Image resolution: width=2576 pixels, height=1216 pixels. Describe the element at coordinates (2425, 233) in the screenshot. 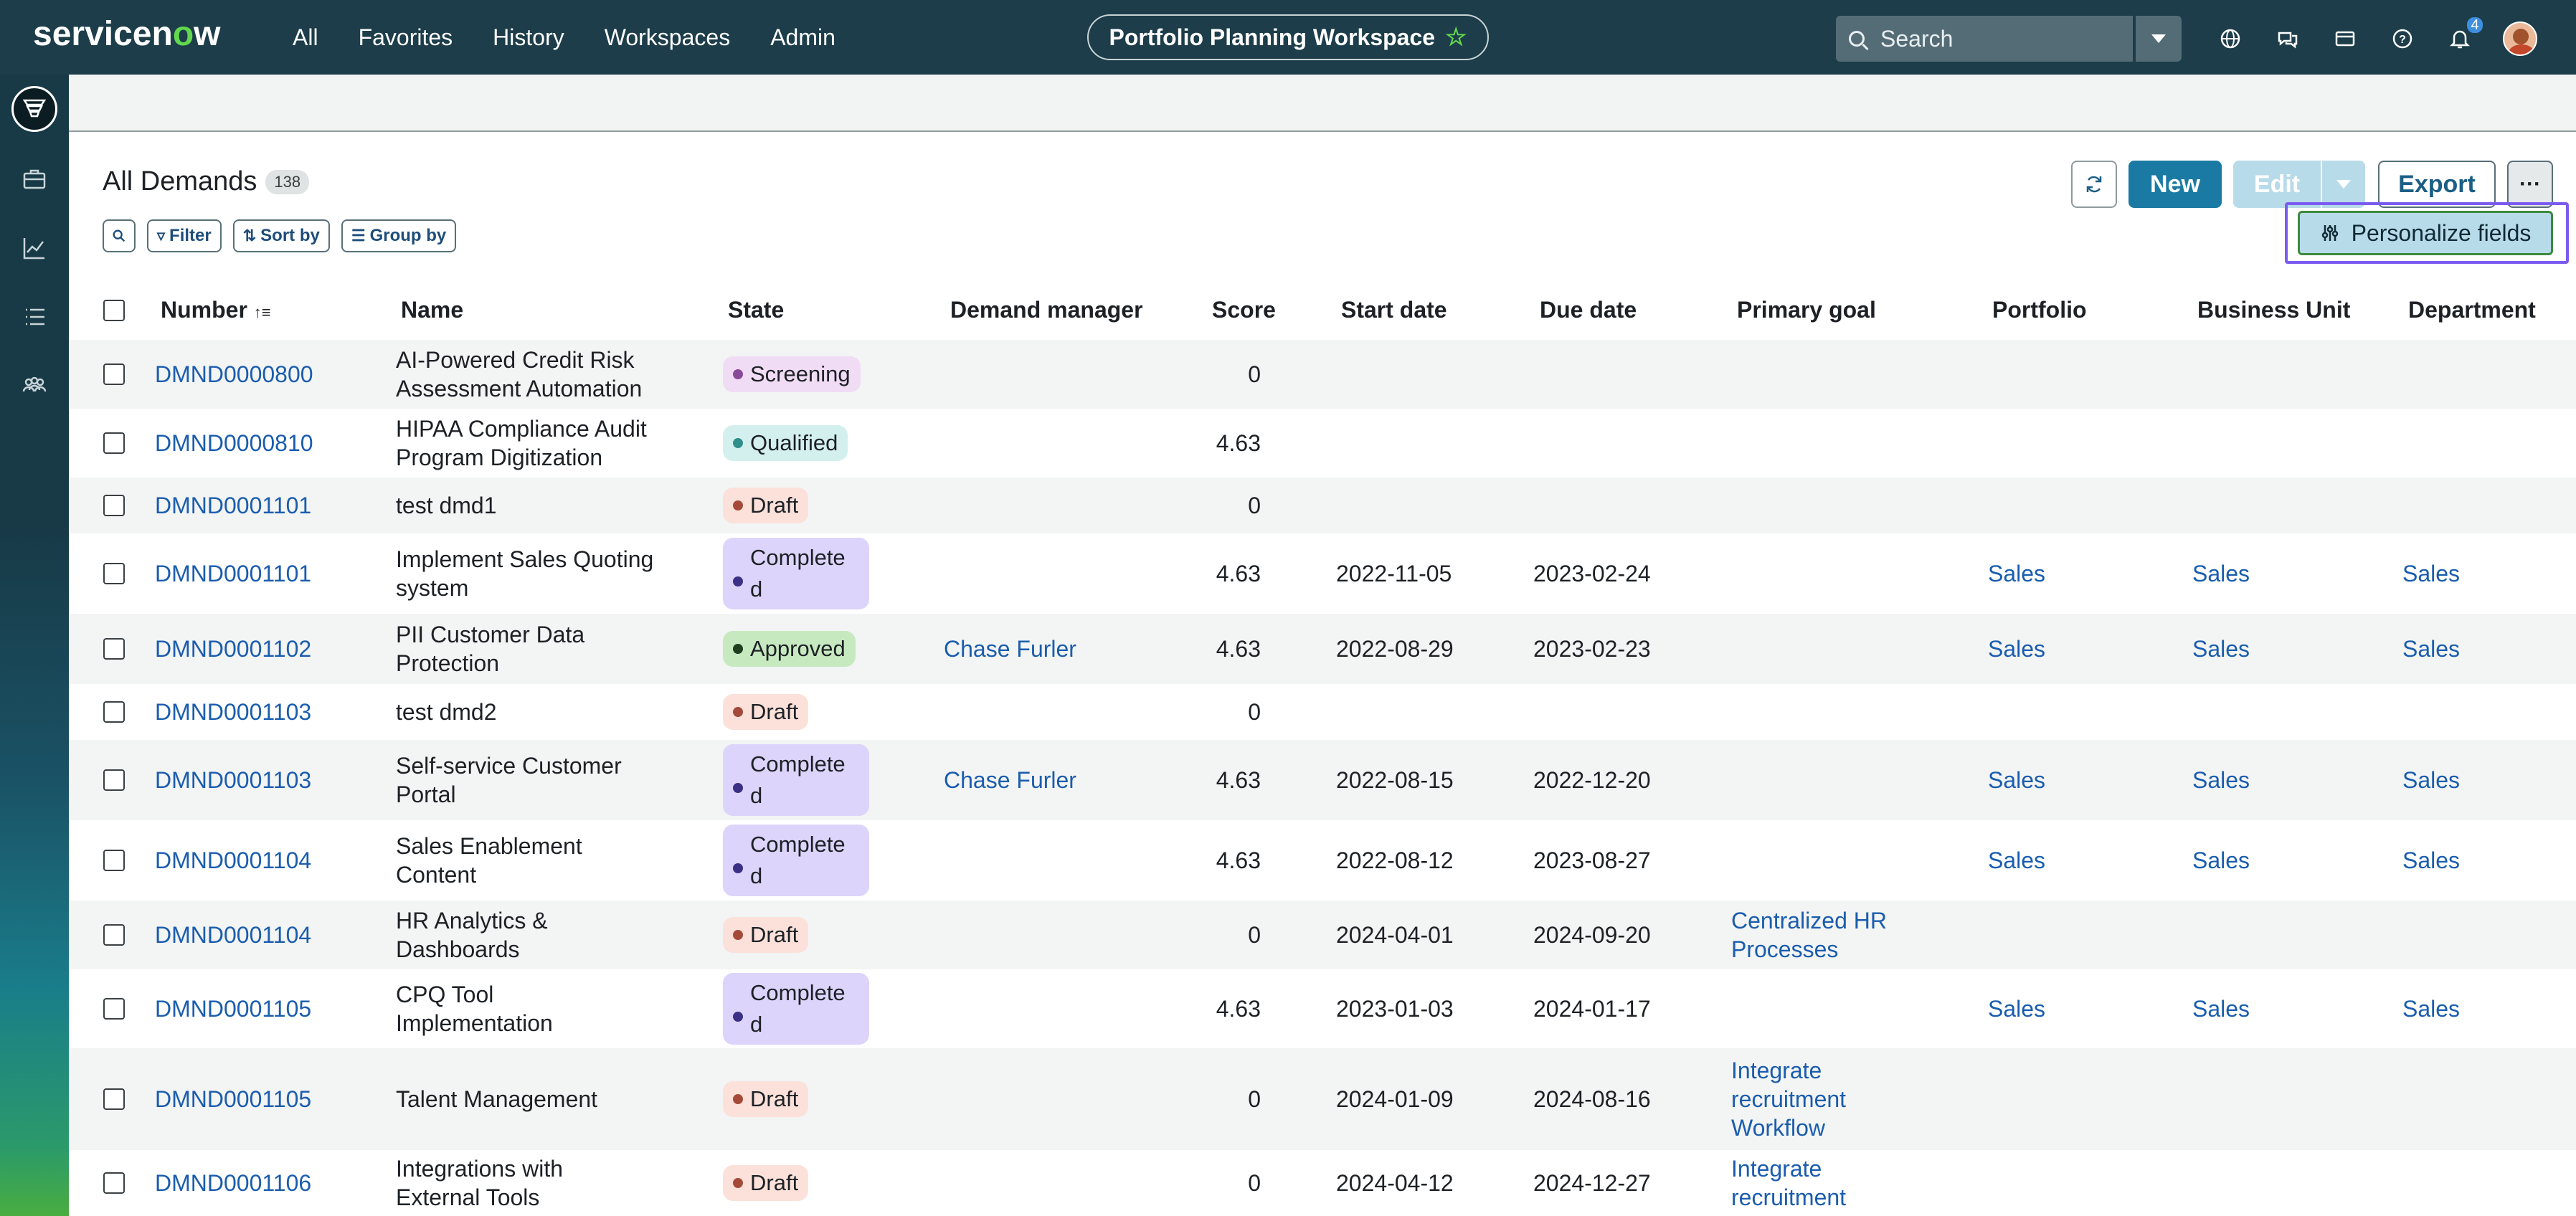

I see `personalize-fields-button: Personalize fields` at that location.